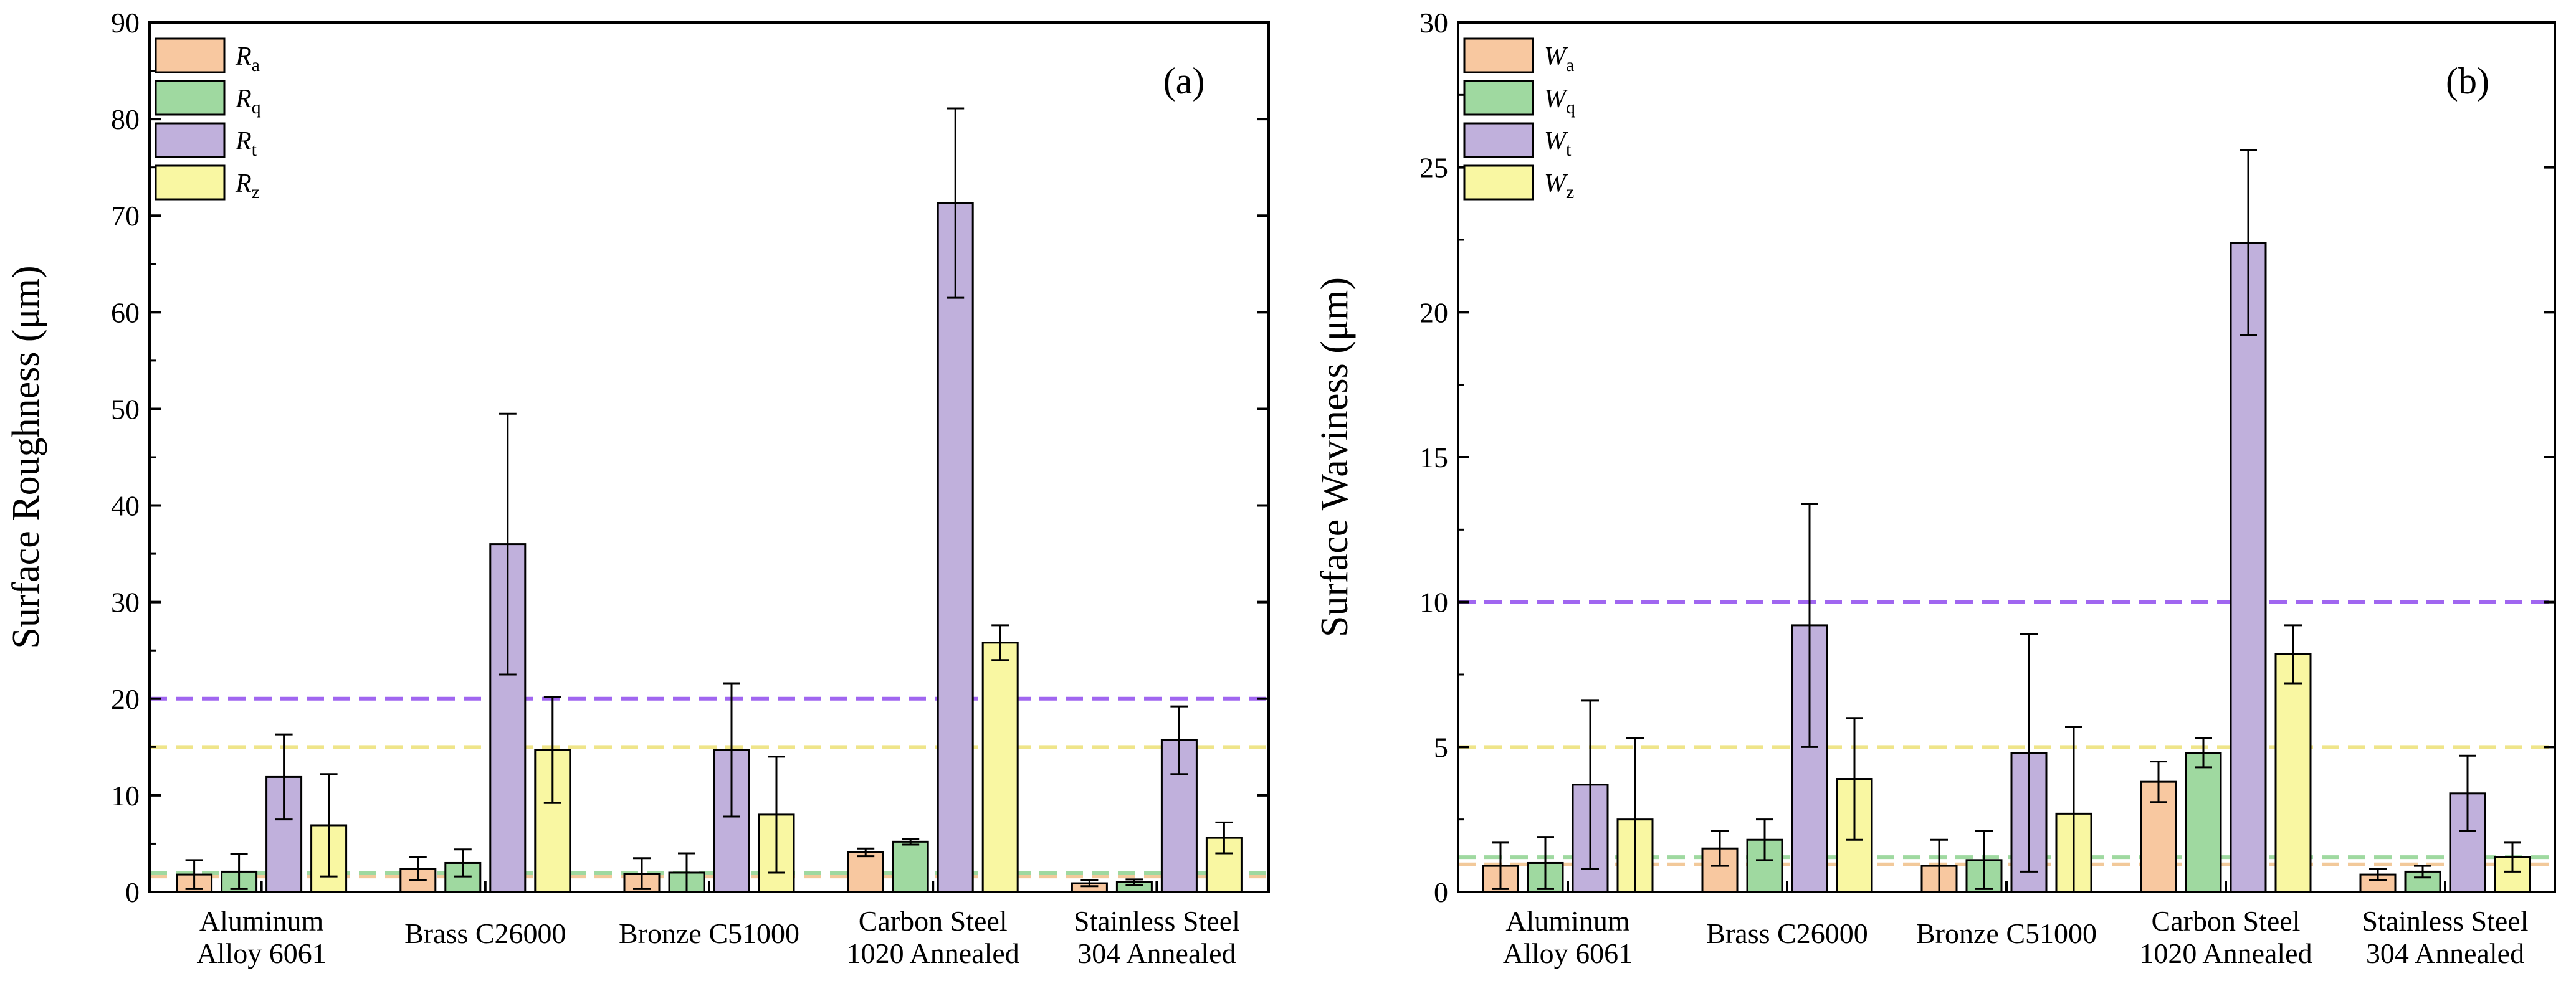  Describe the element at coordinates (126, 796) in the screenshot. I see `y-tick-label-1: 10` at that location.